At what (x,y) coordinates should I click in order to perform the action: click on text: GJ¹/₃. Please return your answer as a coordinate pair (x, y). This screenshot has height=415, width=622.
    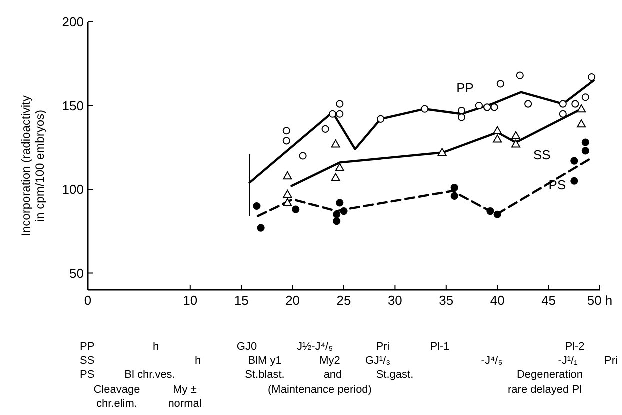
    Looking at the image, I should click on (378, 361).